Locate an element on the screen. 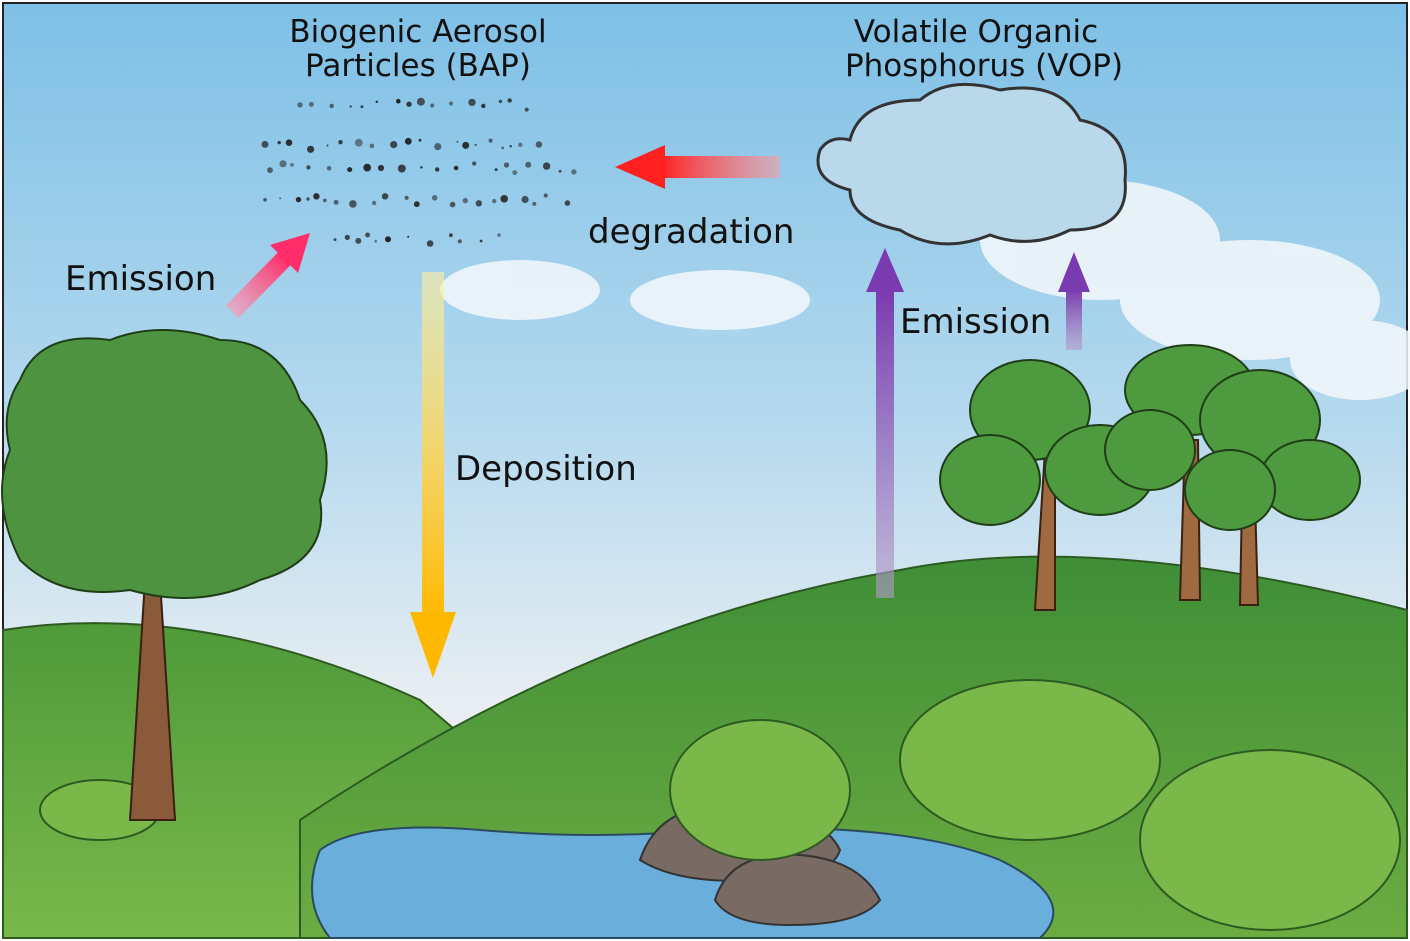 The height and width of the screenshot is (941, 1410). degradation-label: degradation is located at coordinates (691, 232).